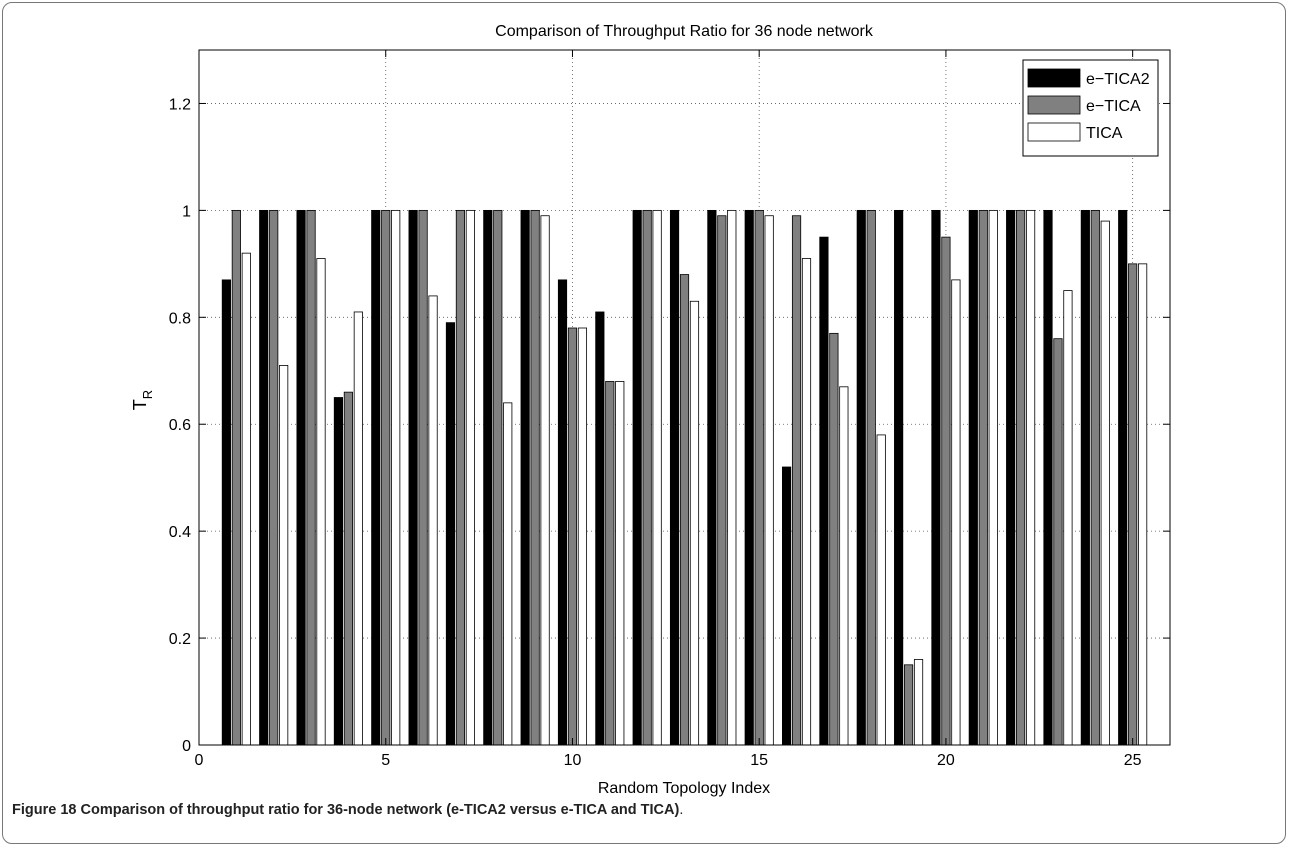 Image resolution: width=1290 pixels, height=848 pixels. What do you see at coordinates (1133, 760) in the screenshot?
I see `x-tick-label: 25` at bounding box center [1133, 760].